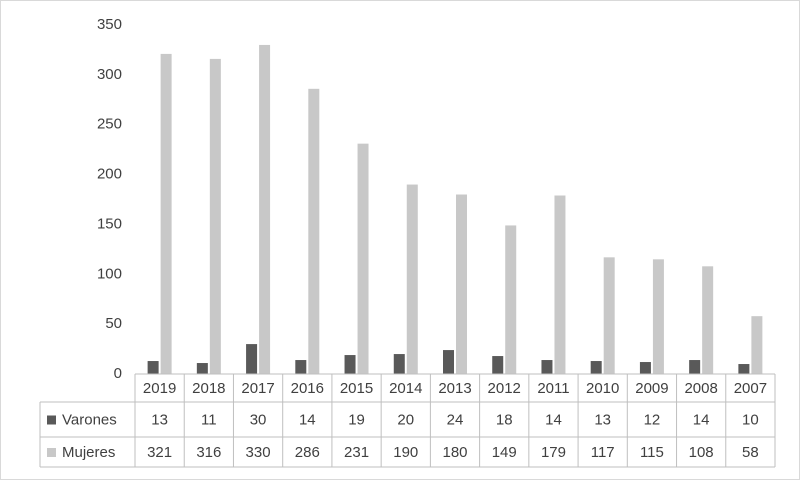 The height and width of the screenshot is (480, 800). What do you see at coordinates (651, 388) in the screenshot?
I see `x-tick-label: 2009` at bounding box center [651, 388].